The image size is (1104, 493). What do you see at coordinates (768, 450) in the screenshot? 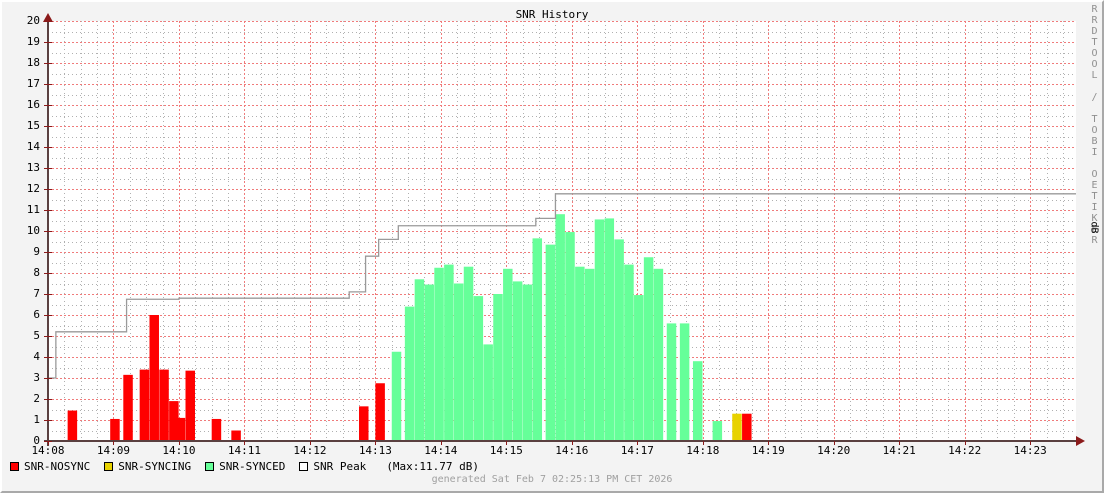
I see `x-axis-tick-label: 14:19` at bounding box center [768, 450].